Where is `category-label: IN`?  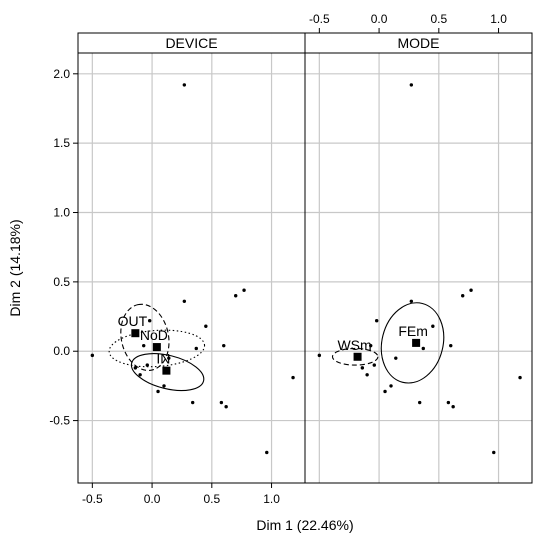 category-label: IN is located at coordinates (163, 359).